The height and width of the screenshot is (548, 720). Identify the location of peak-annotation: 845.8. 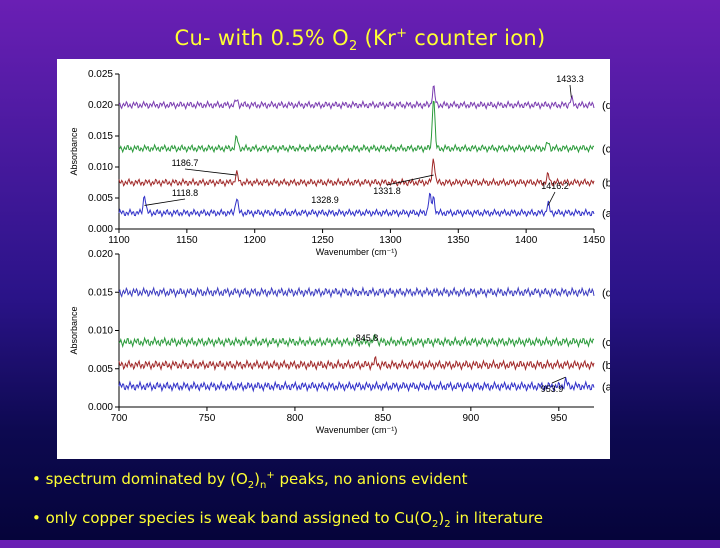
(367, 338).